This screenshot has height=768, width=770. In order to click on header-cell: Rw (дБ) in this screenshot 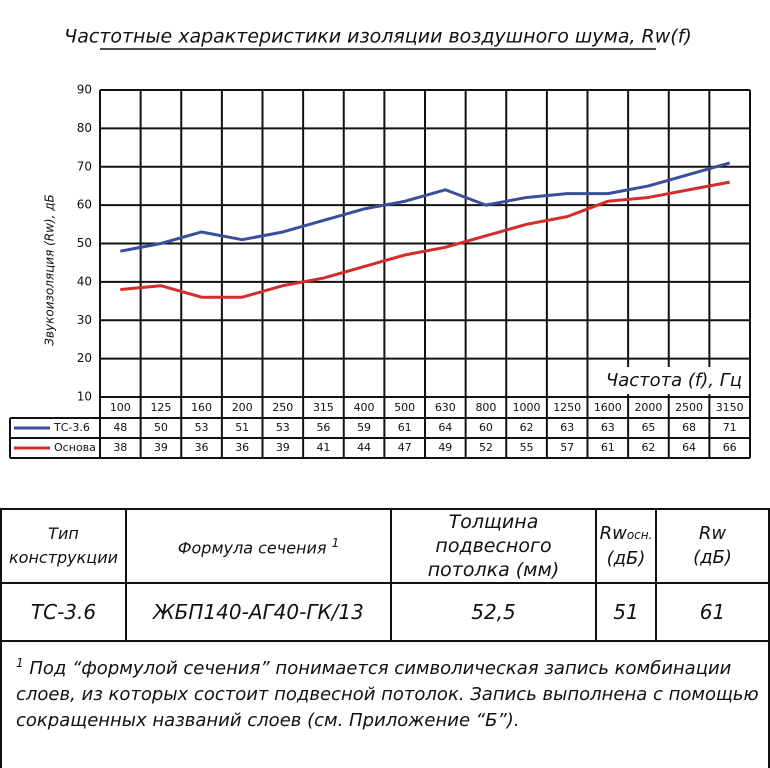, I will do `click(712, 546)`.